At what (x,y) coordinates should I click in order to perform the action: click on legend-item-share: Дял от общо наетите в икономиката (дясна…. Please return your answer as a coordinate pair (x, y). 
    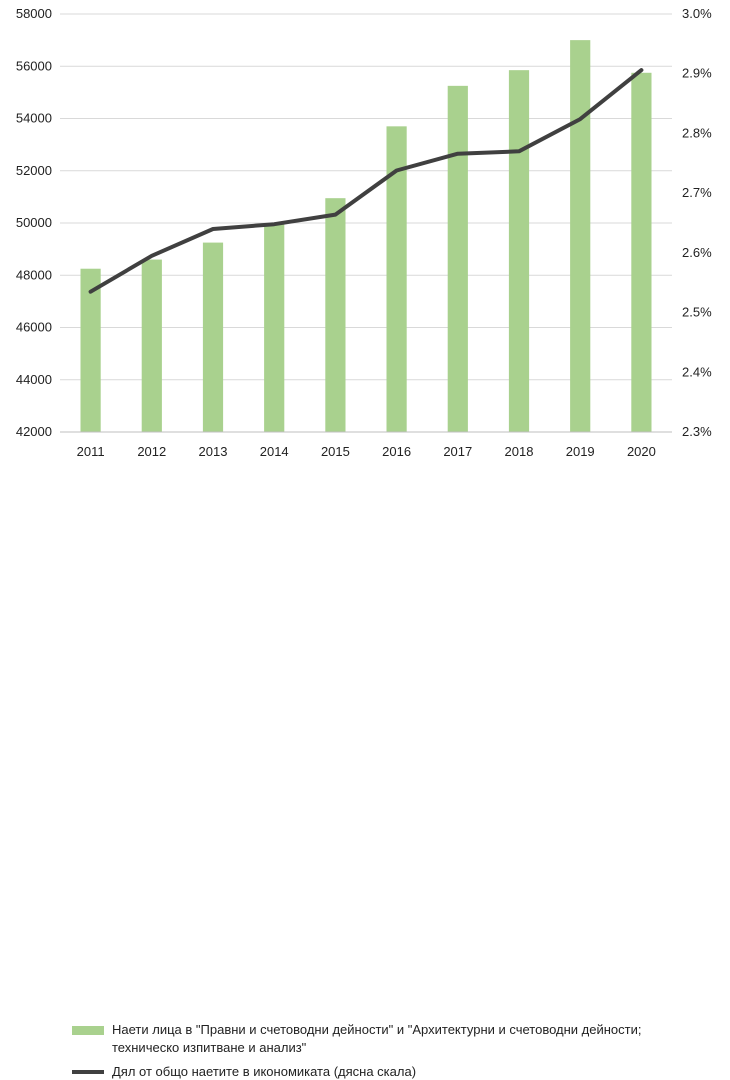
    Looking at the image, I should click on (377, 1071).